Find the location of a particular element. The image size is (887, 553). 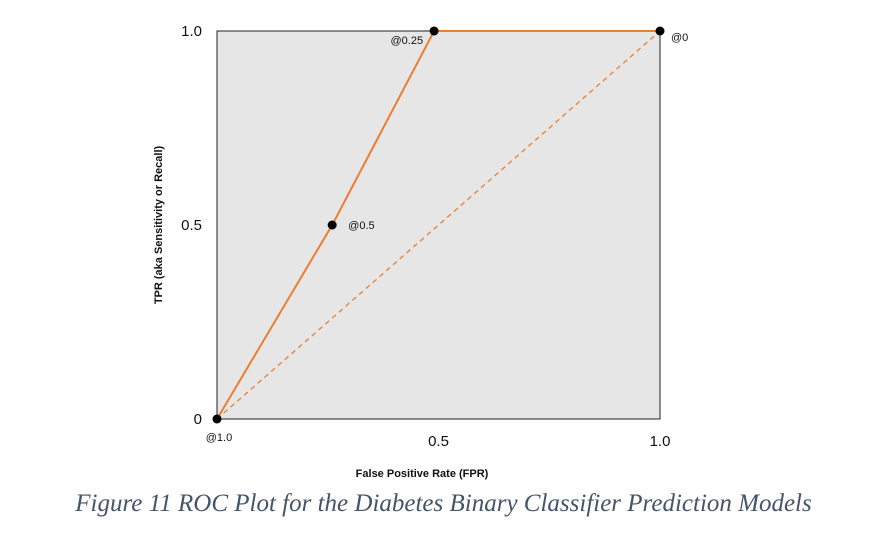

x-tick-labels: 0.5 1.0 is located at coordinates (549, 441).